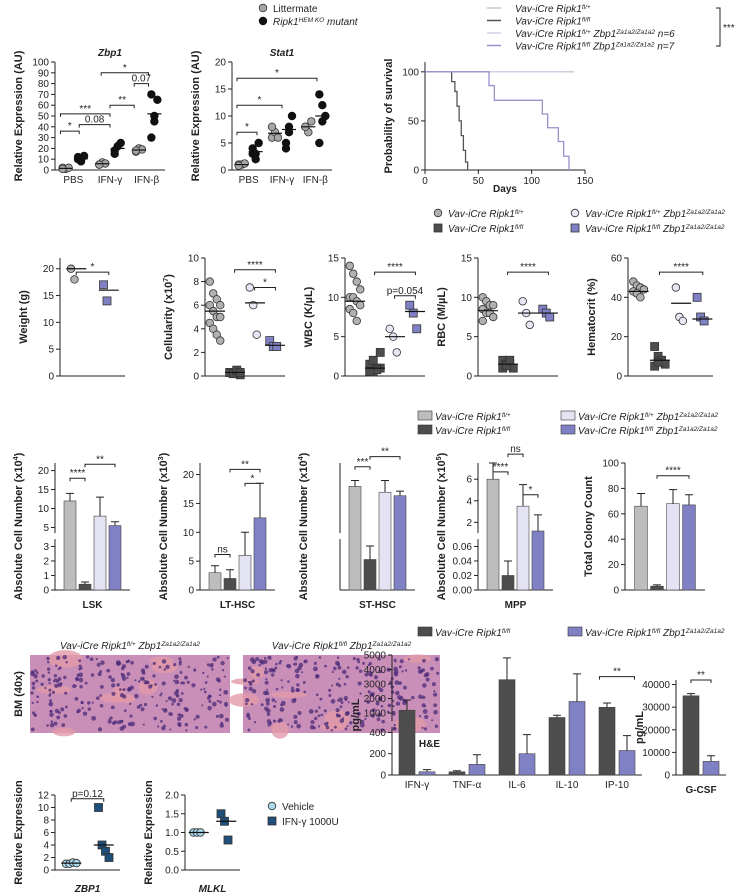 This screenshot has width=738, height=896. Describe the element at coordinates (592, 317) in the screenshot. I see `y-axis-label: Hematocrit (%)` at that location.